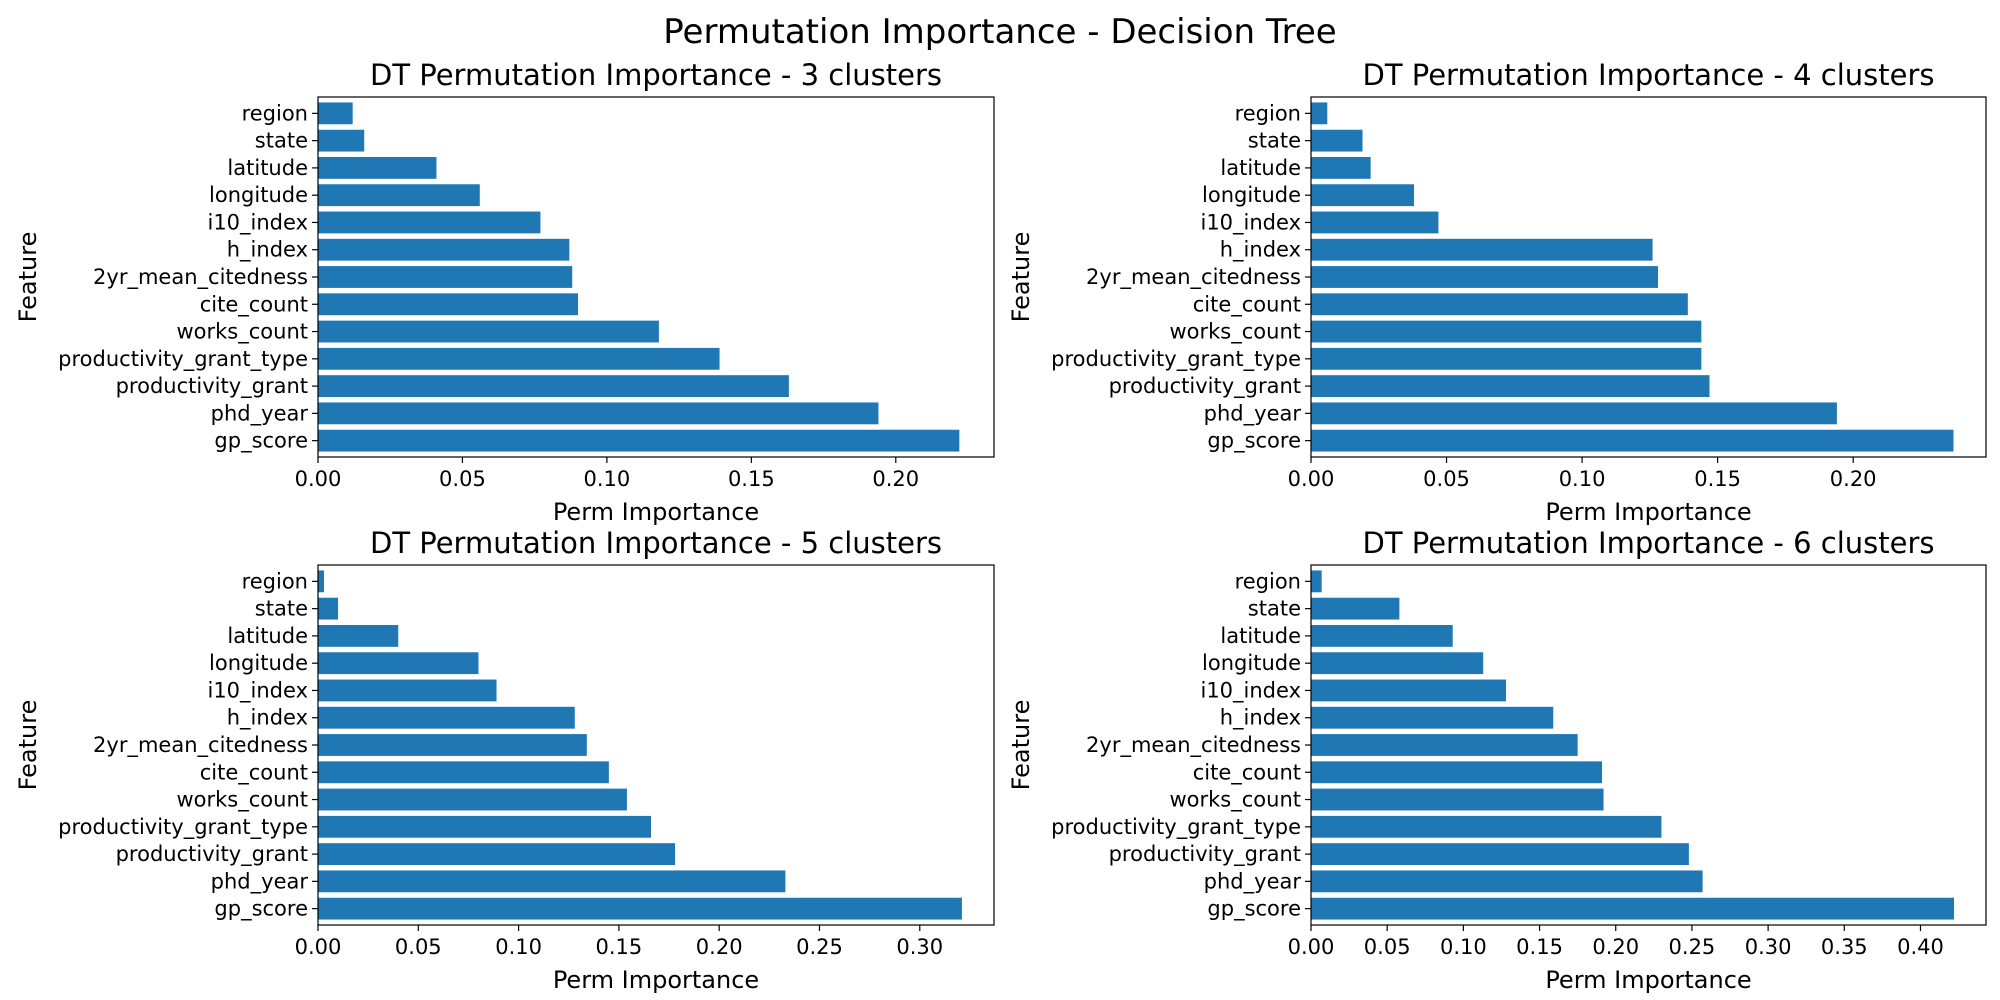 The width and height of the screenshot is (2000, 1000). I want to click on bar-phd-year, so click(552, 881).